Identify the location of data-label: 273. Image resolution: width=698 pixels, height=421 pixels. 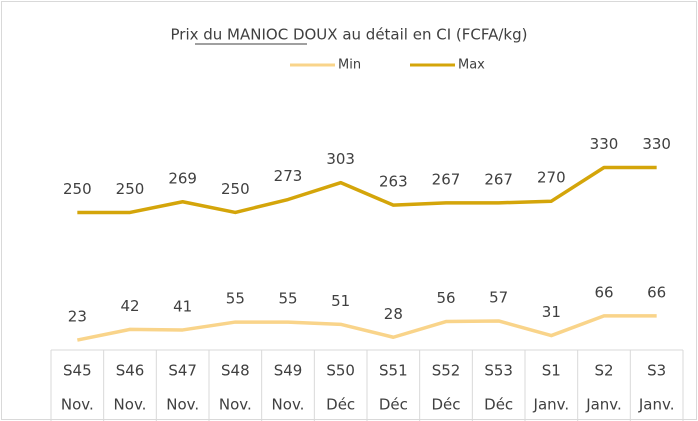
(288, 176).